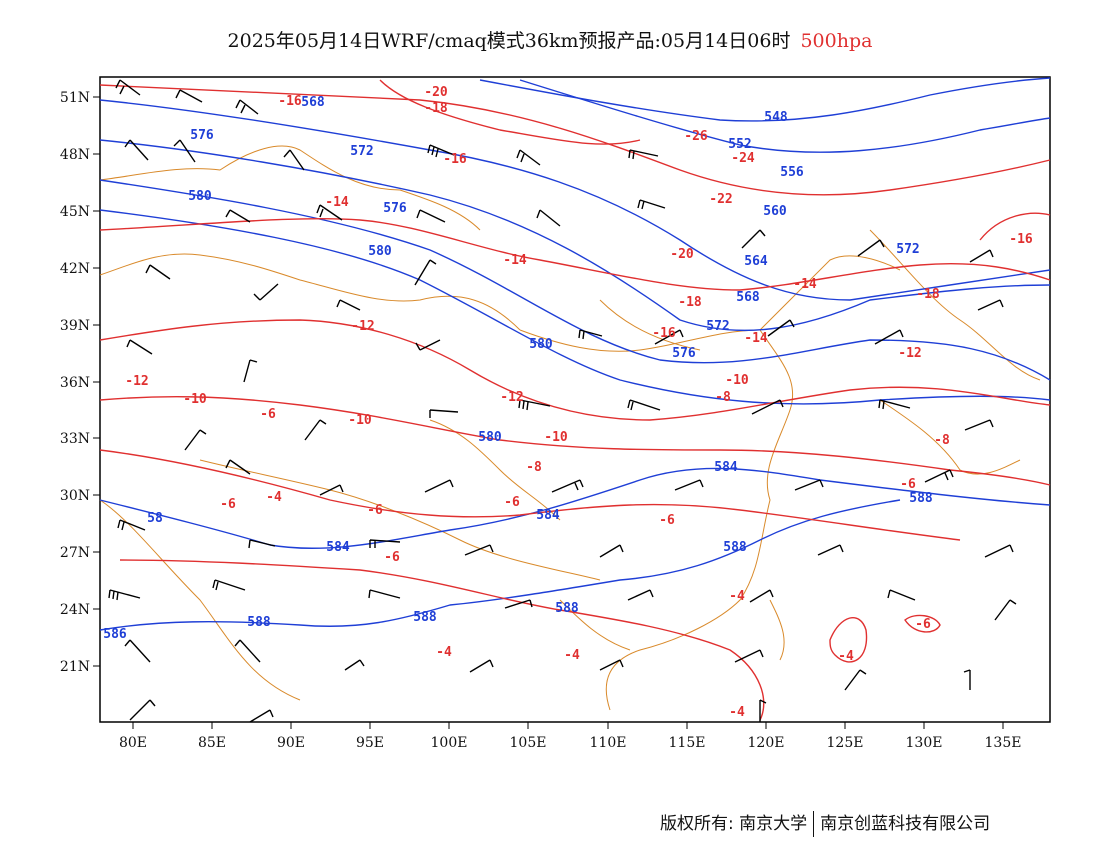 The height and width of the screenshot is (850, 1100). Describe the element at coordinates (734, 824) in the screenshot. I see `copyright-owner: 版权所有: 南京大学` at that location.